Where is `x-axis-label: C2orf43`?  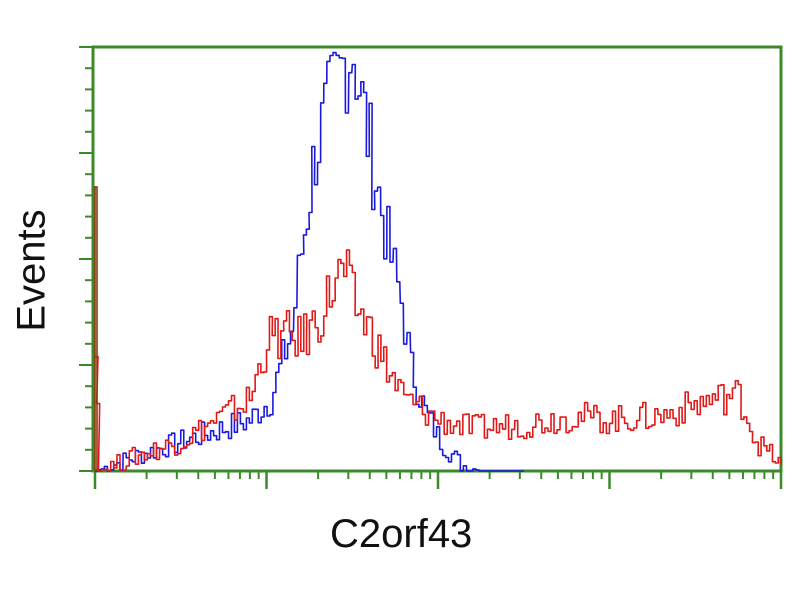
x-axis-label: C2orf43 is located at coordinates (401, 534).